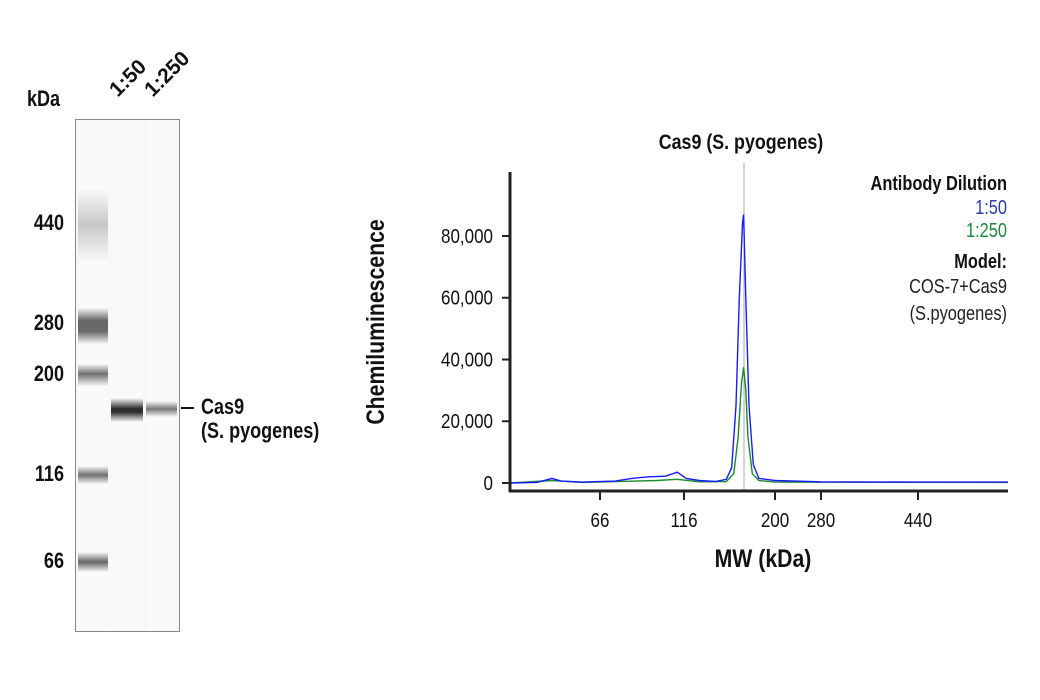 The image size is (1040, 700). Describe the element at coordinates (958, 285) in the screenshot. I see `legend-model-line1: COS-7+Cas9` at that location.